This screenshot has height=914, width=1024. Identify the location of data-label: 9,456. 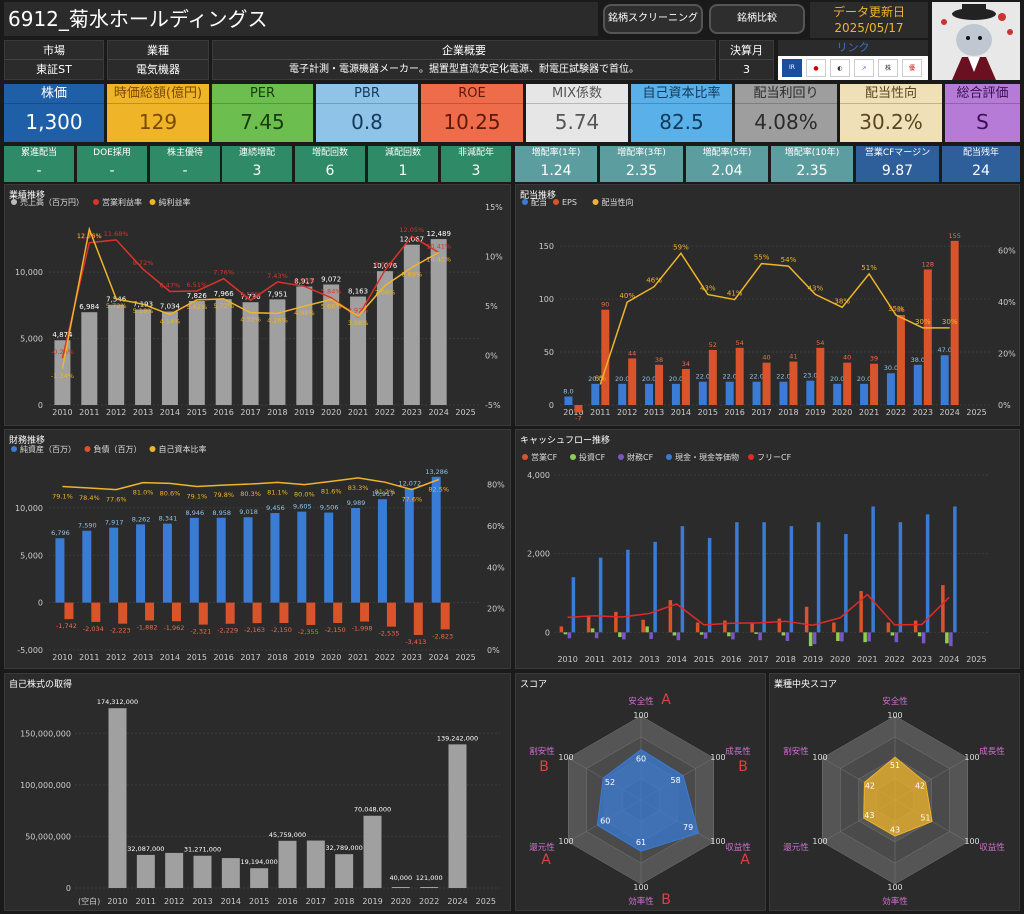
(275, 508).